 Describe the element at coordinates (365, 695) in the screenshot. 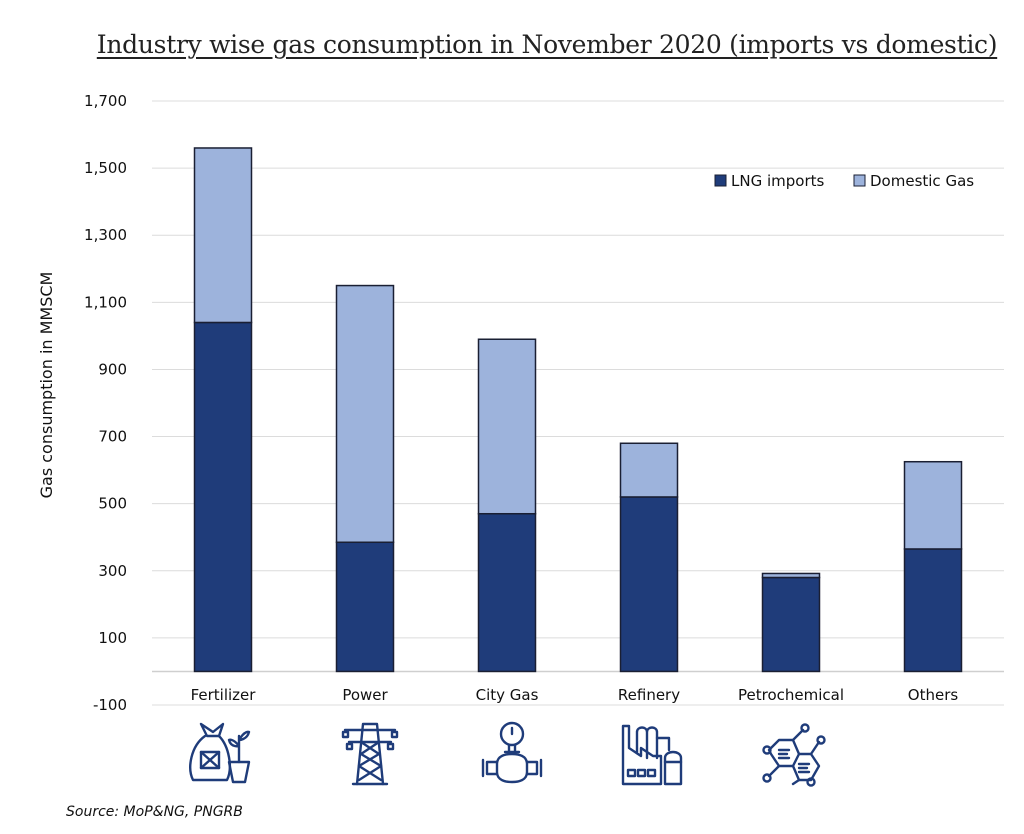

I see `x-tick-label: Power` at that location.